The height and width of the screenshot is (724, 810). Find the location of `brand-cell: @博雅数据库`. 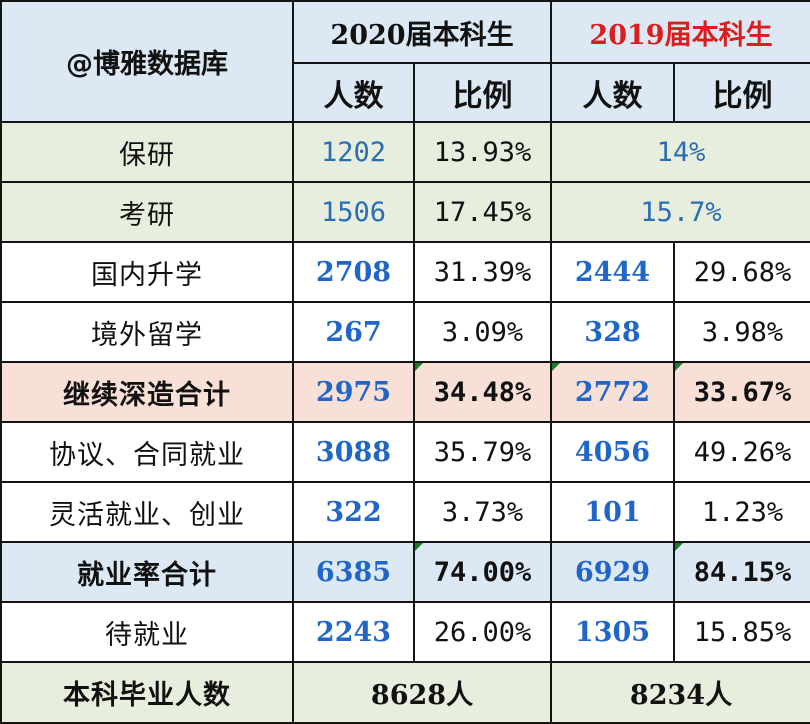

brand-cell: @博雅数据库 is located at coordinates (147, 61).